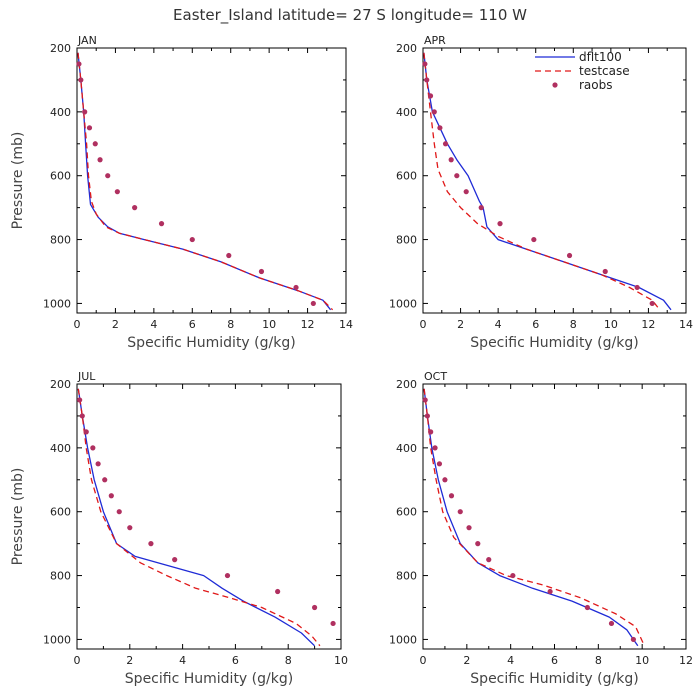 This screenshot has width=700, height=700. What do you see at coordinates (686, 324) in the screenshot?
I see `panel-apr-xtick-label: 14` at bounding box center [686, 324].